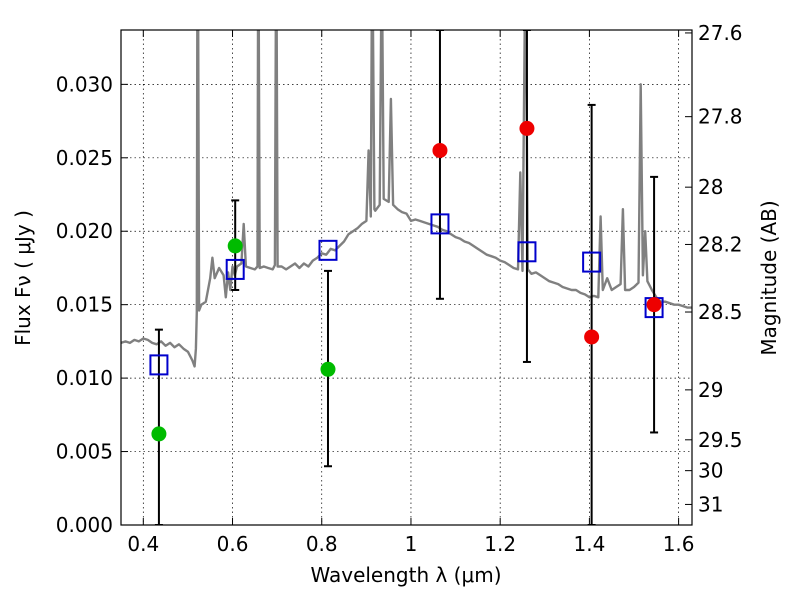  What do you see at coordinates (143, 544) in the screenshot?
I see `x-tick-label: 0.4` at bounding box center [143, 544].